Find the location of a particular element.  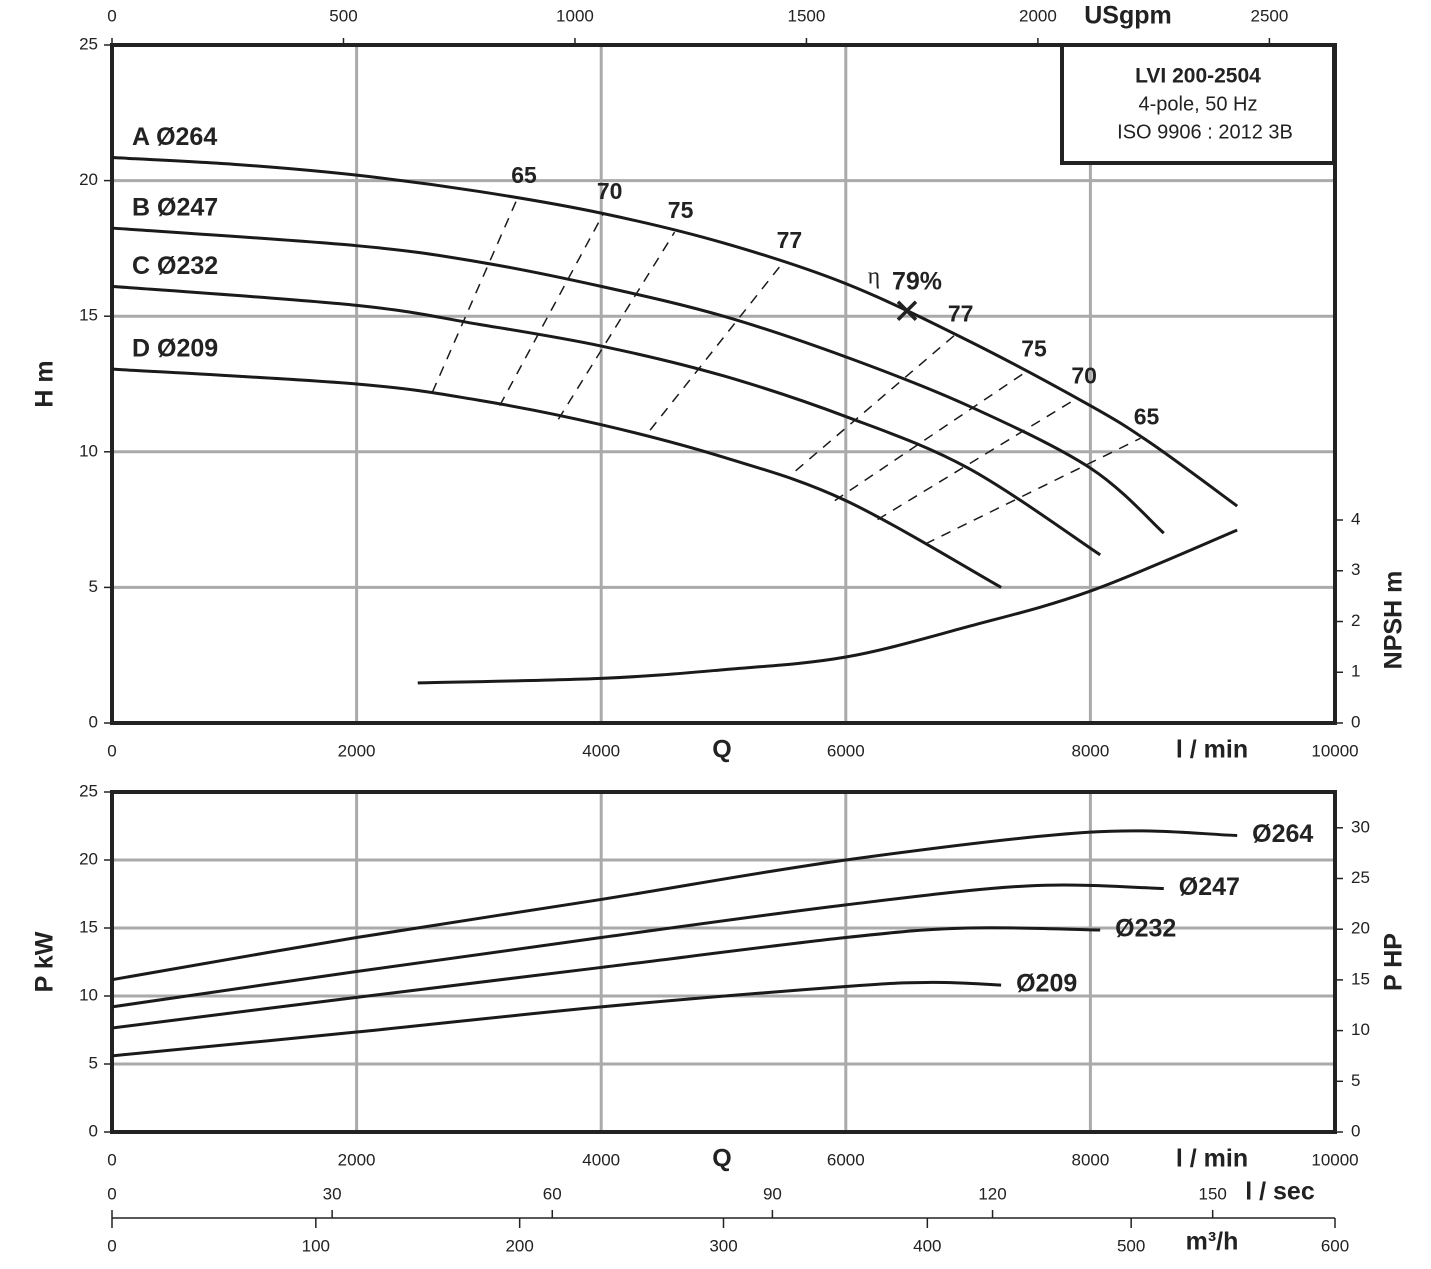

y2-tick-label: 5 is located at coordinates (1355, 1080).